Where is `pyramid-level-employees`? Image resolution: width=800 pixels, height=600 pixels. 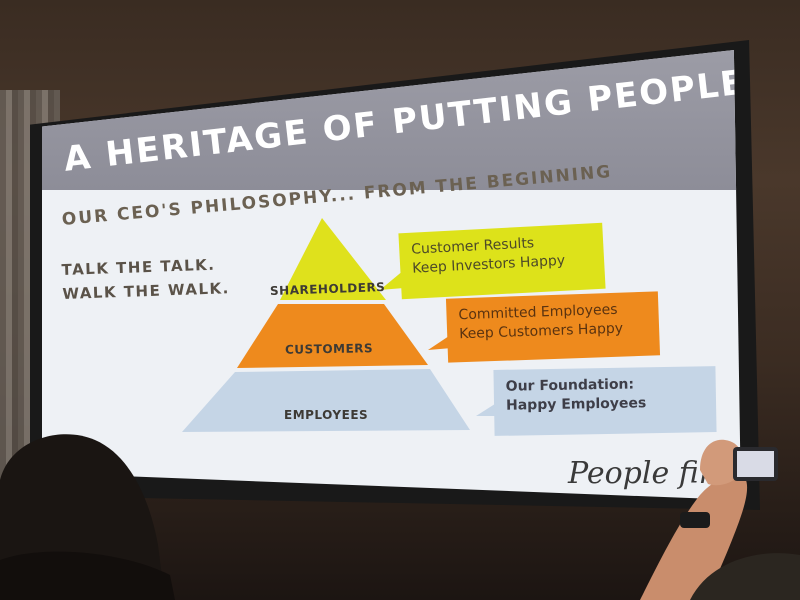 pyramid-level-employees is located at coordinates (326, 400).